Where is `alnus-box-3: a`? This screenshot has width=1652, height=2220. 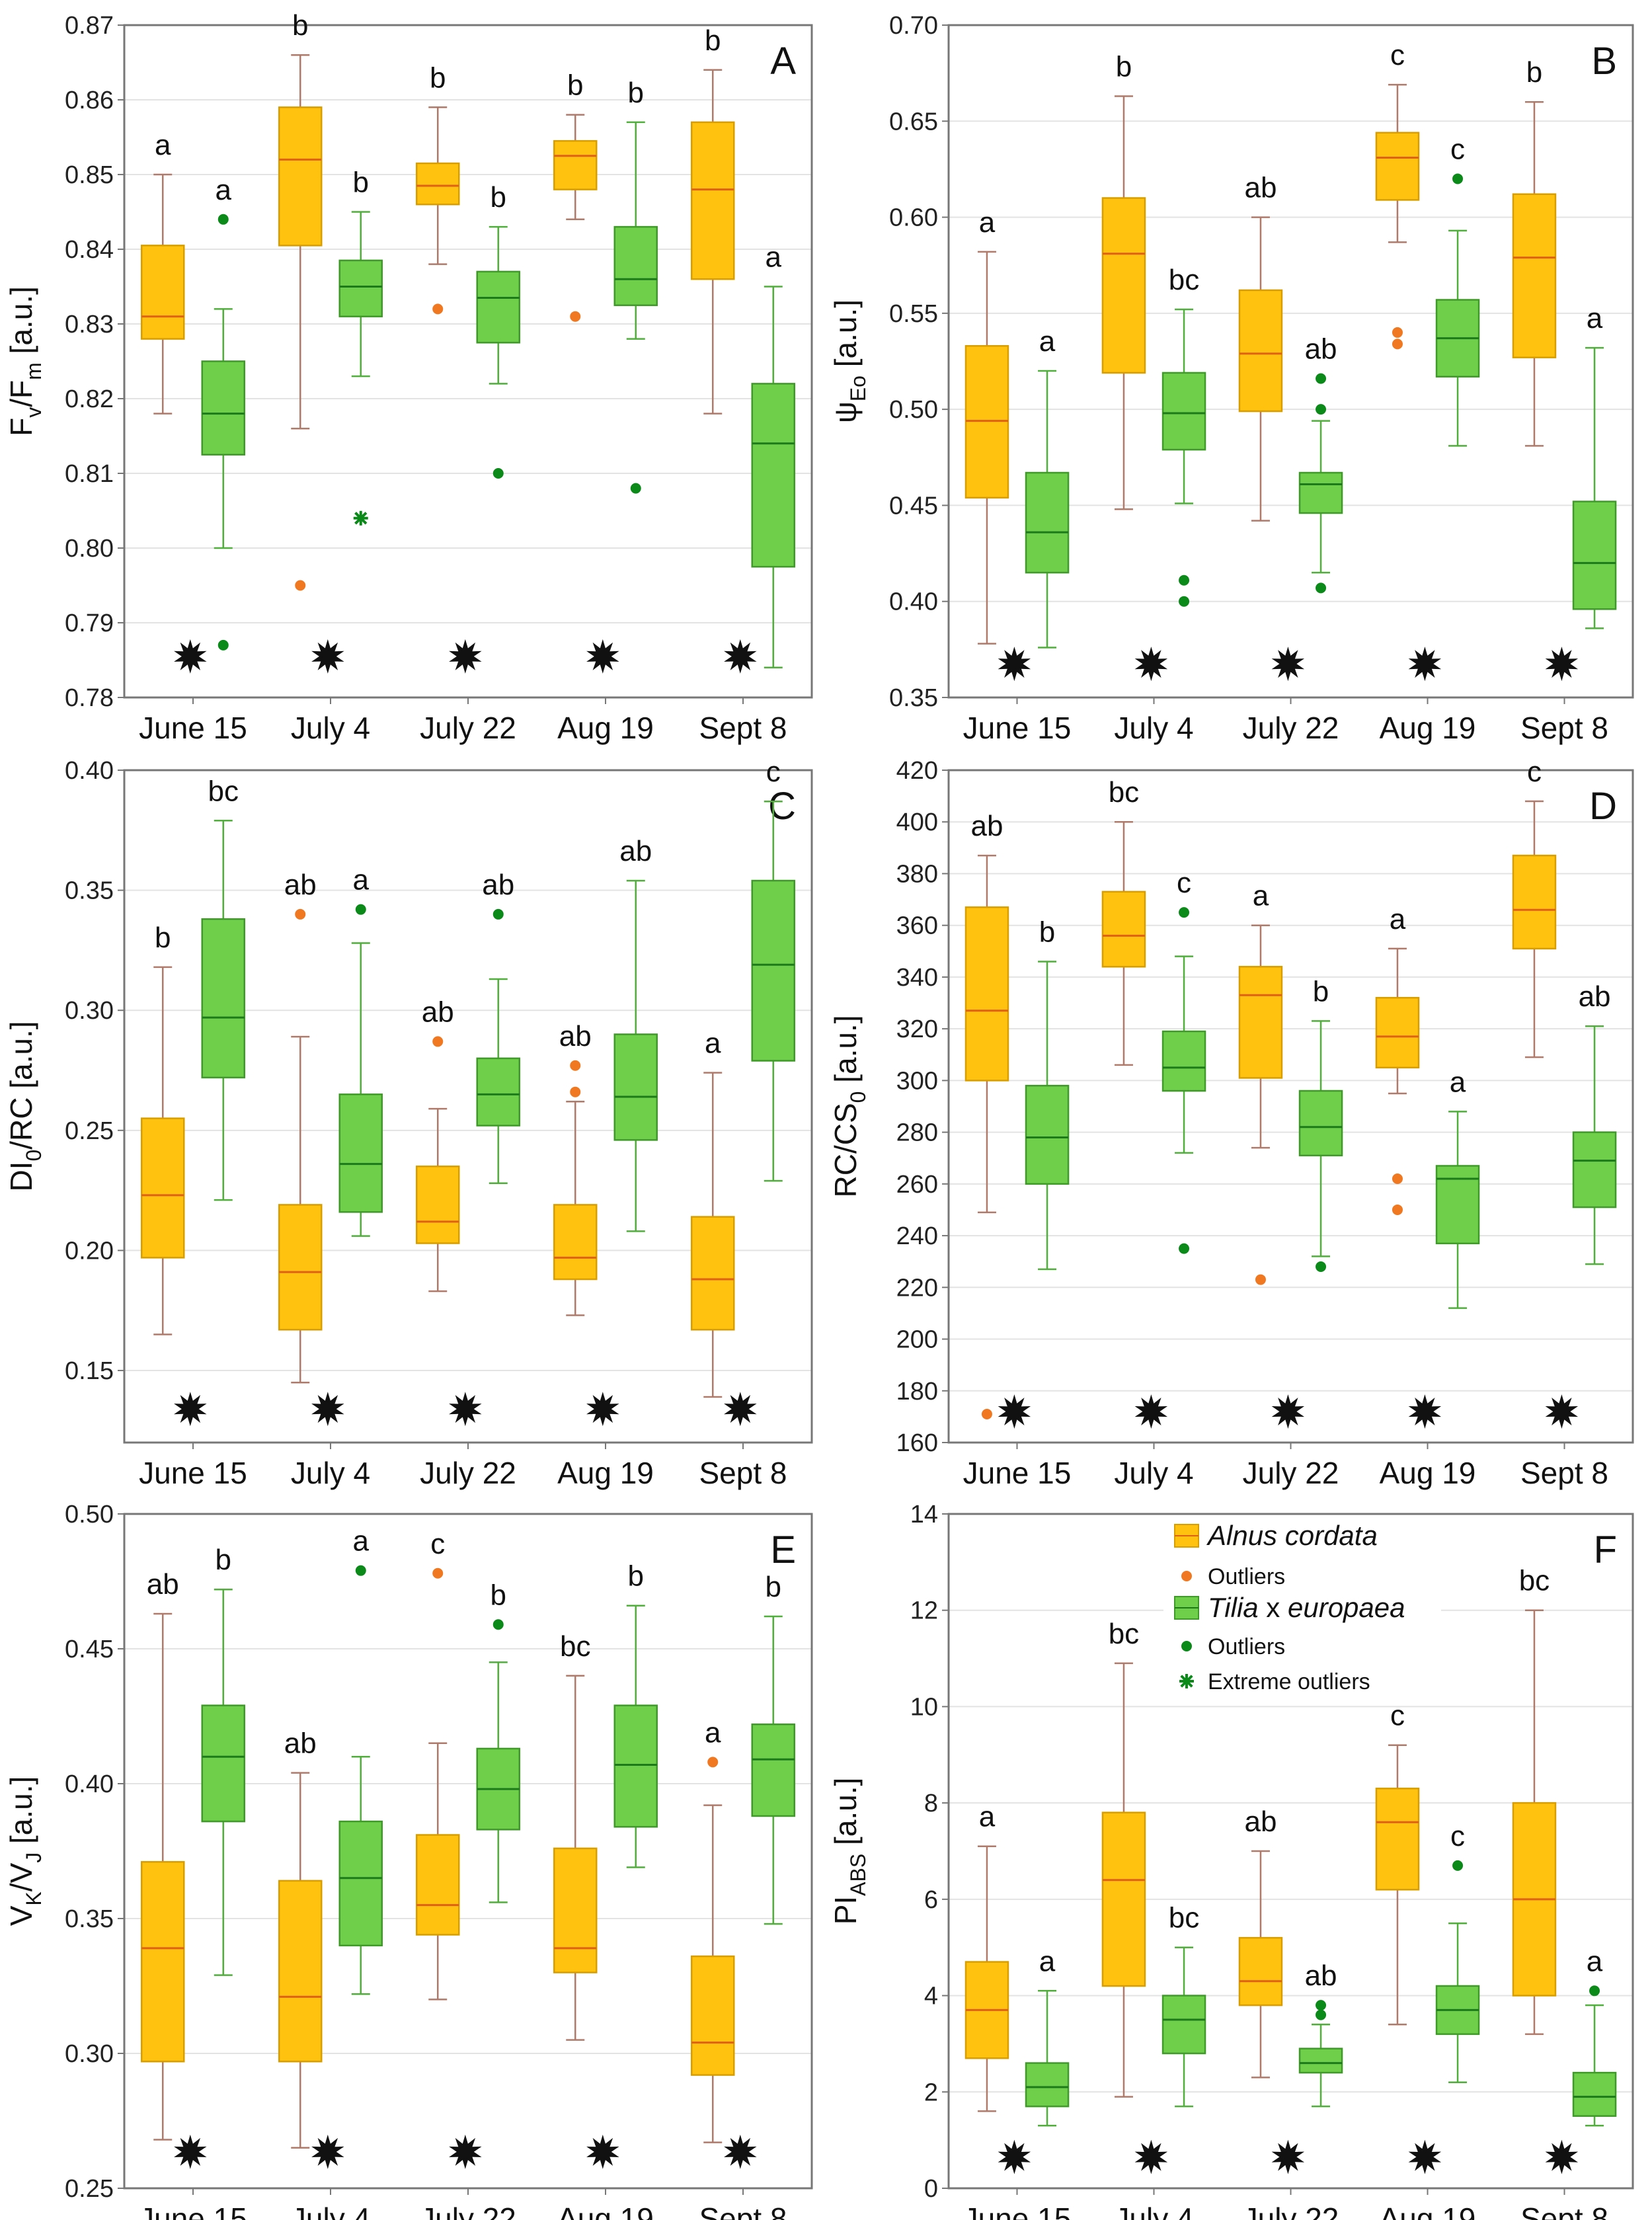 alnus-box-3: a is located at coordinates (1260, 1082).